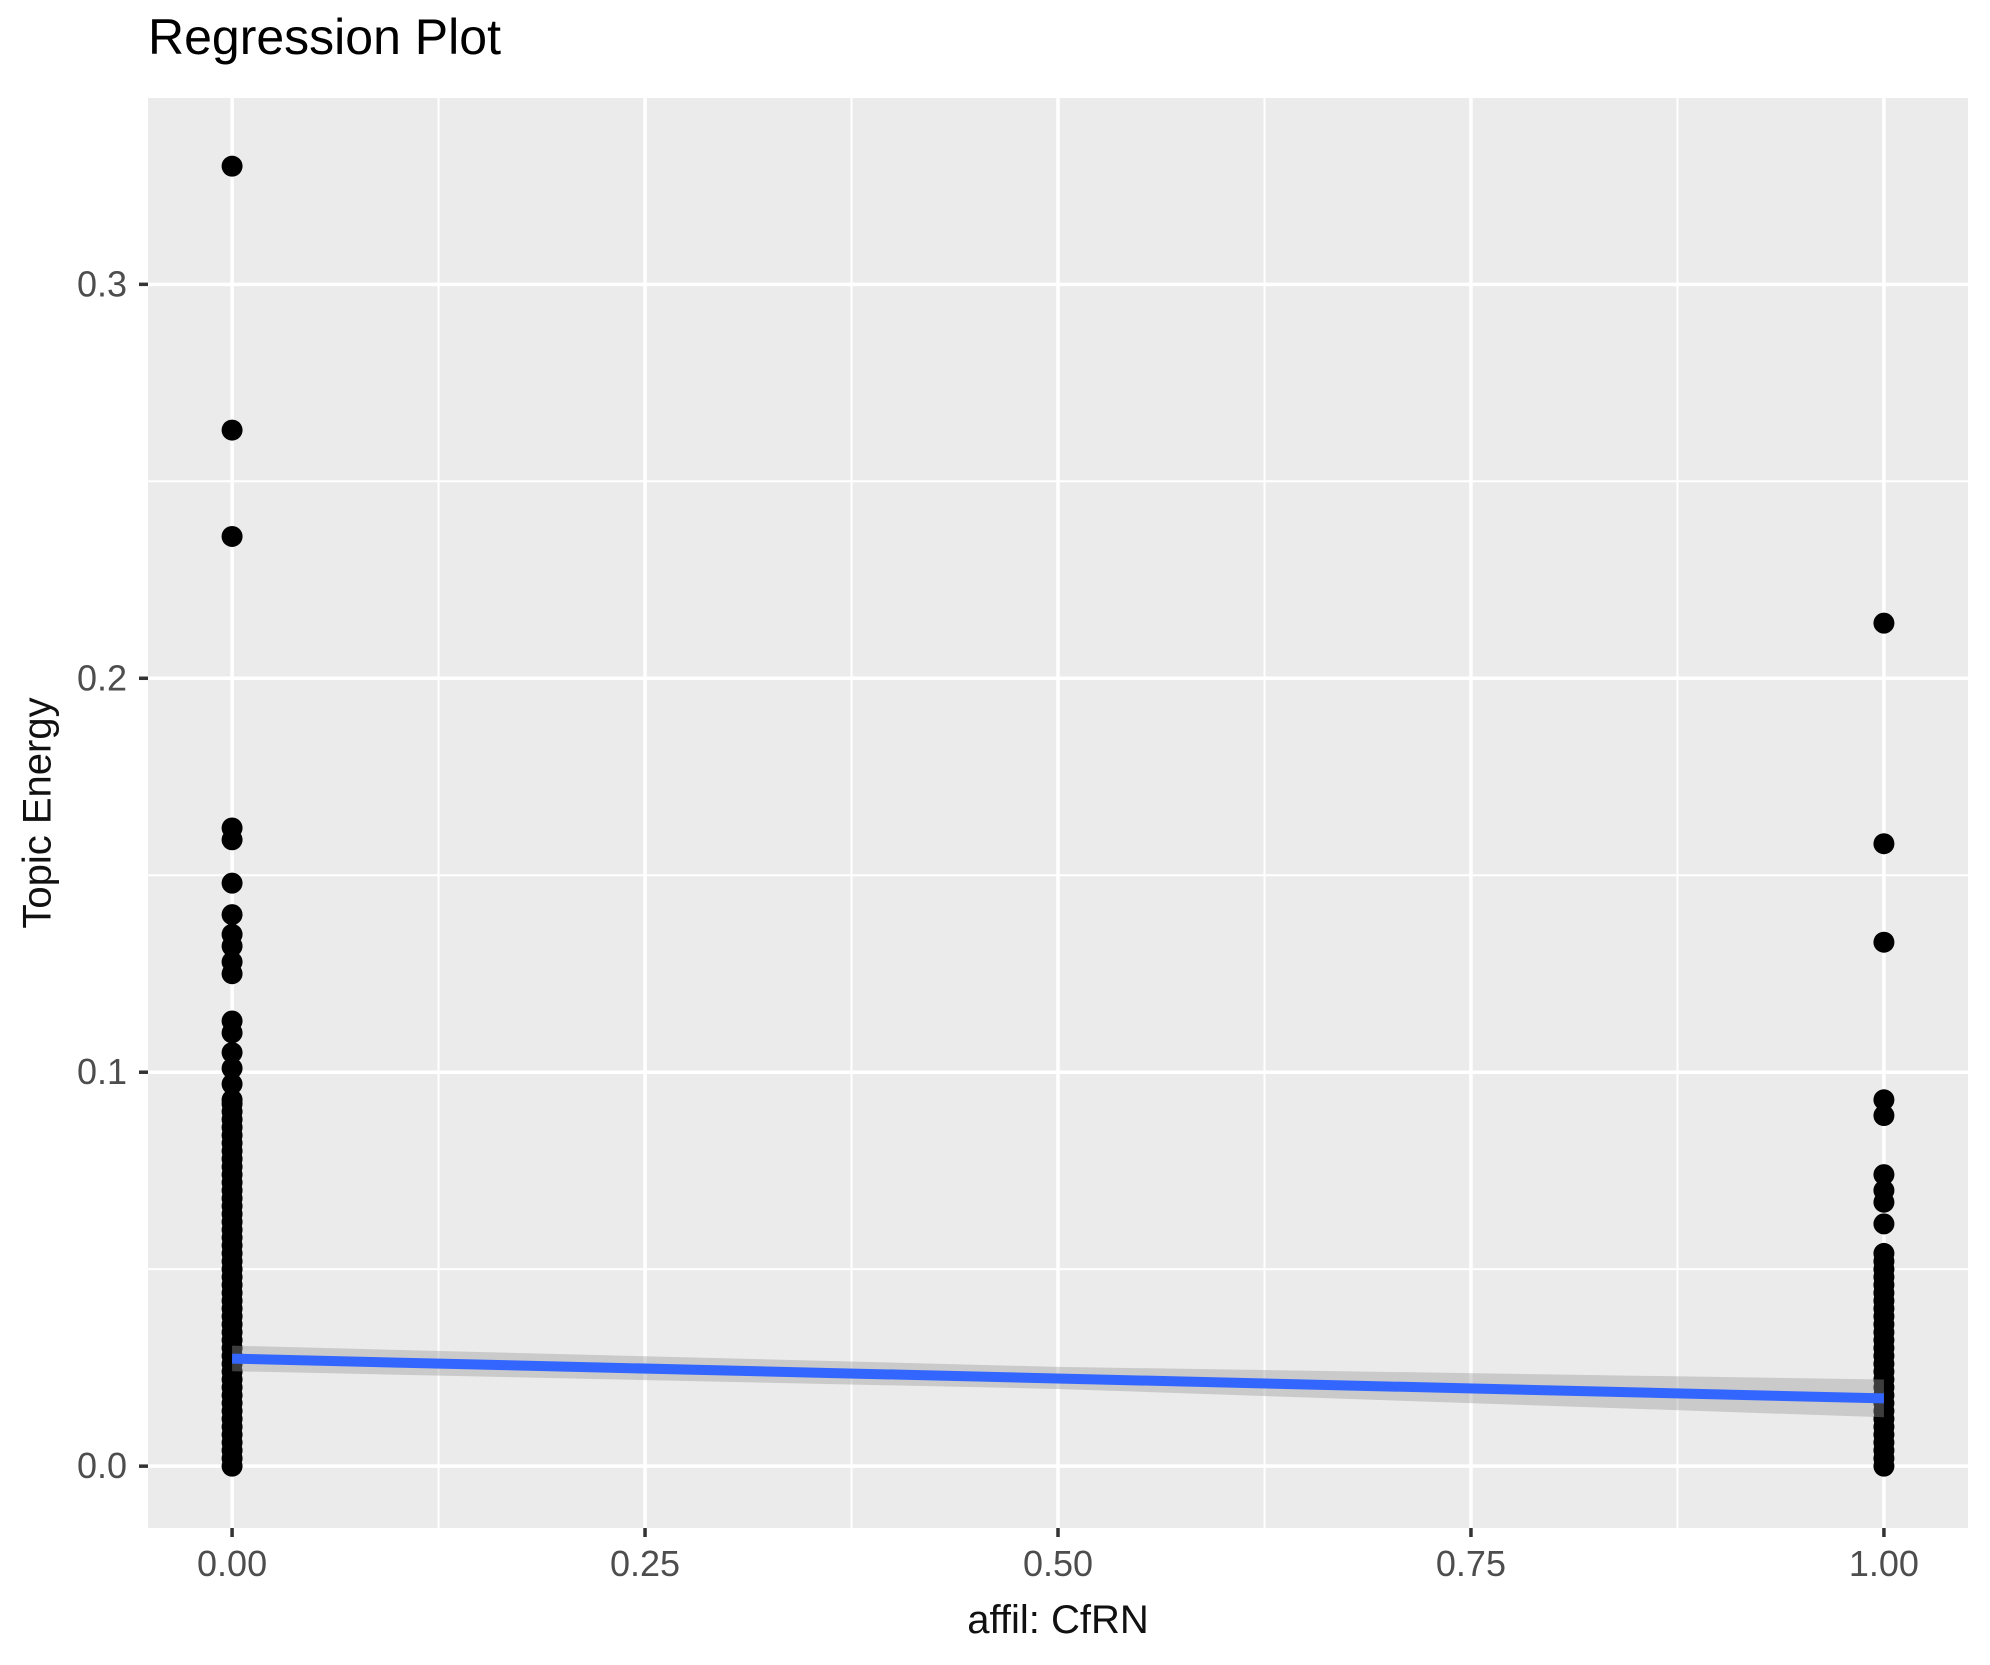  What do you see at coordinates (1471, 1563) in the screenshot?
I see `x-tick-label: 0.75` at bounding box center [1471, 1563].